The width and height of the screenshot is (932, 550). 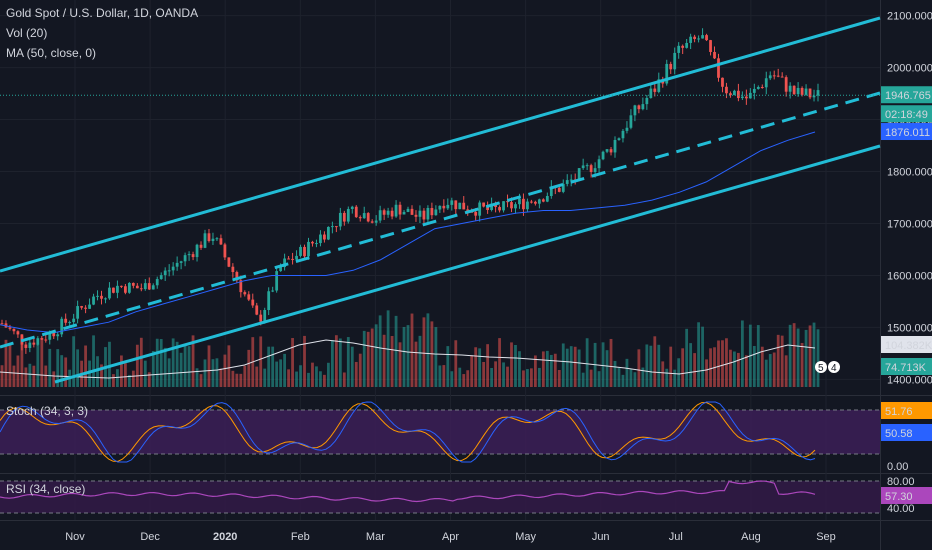 What do you see at coordinates (440, 432) in the screenshot?
I see `stoch-band` at bounding box center [440, 432].